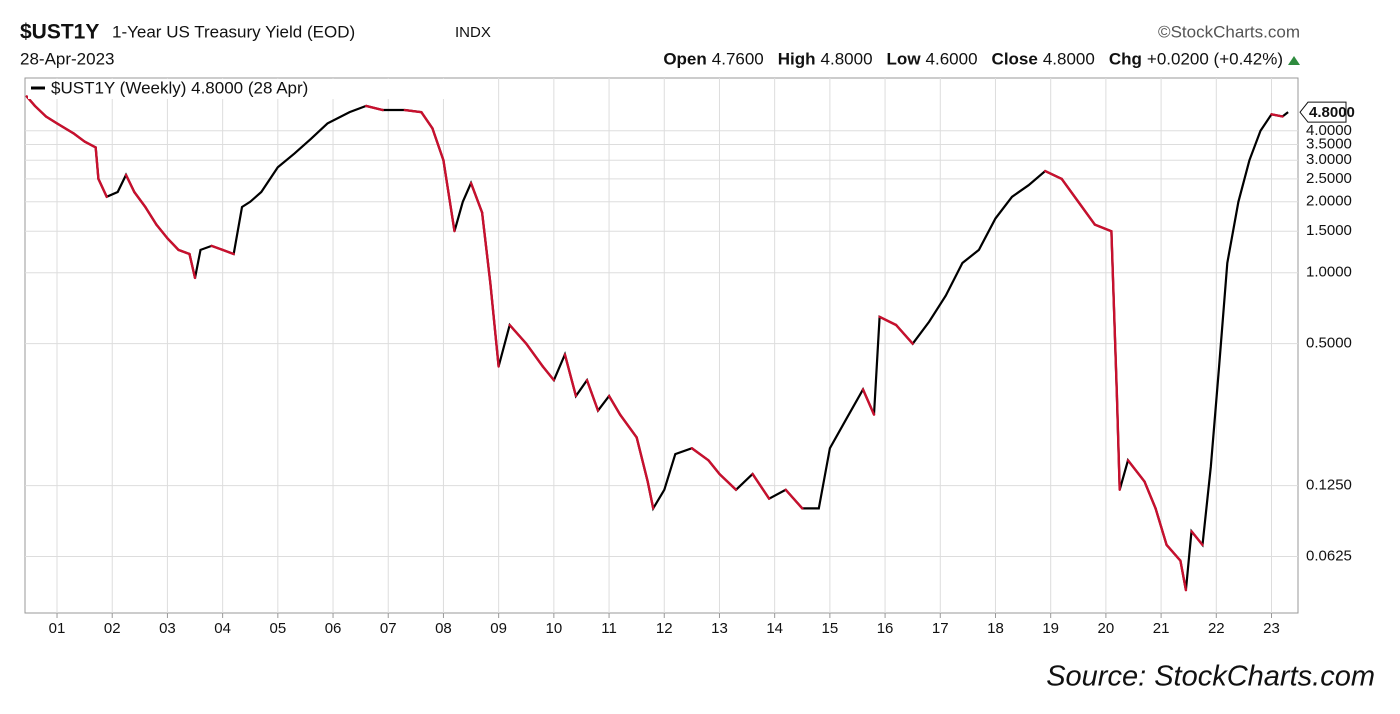  I want to click on last-value-tag, so click(1323, 112).